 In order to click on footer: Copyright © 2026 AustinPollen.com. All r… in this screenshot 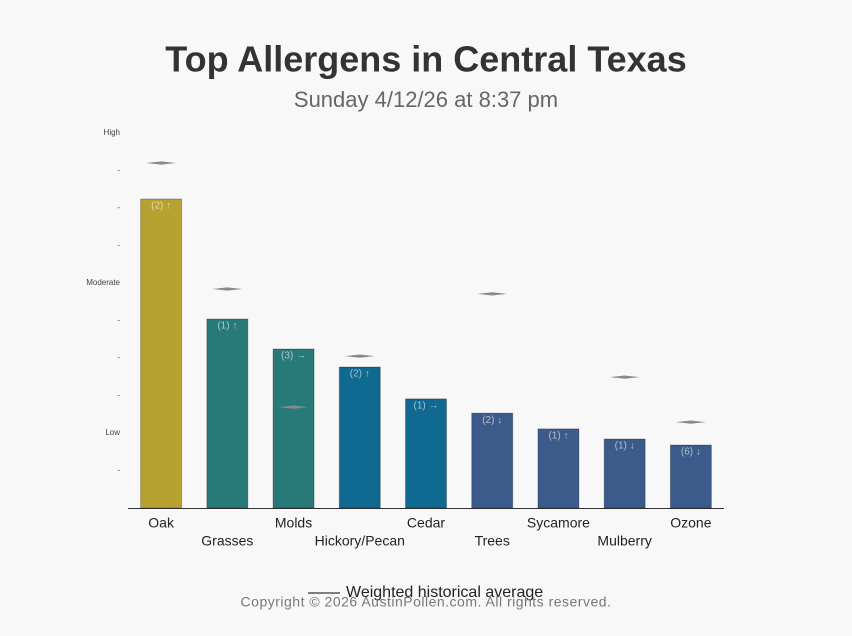, I will do `click(426, 602)`.